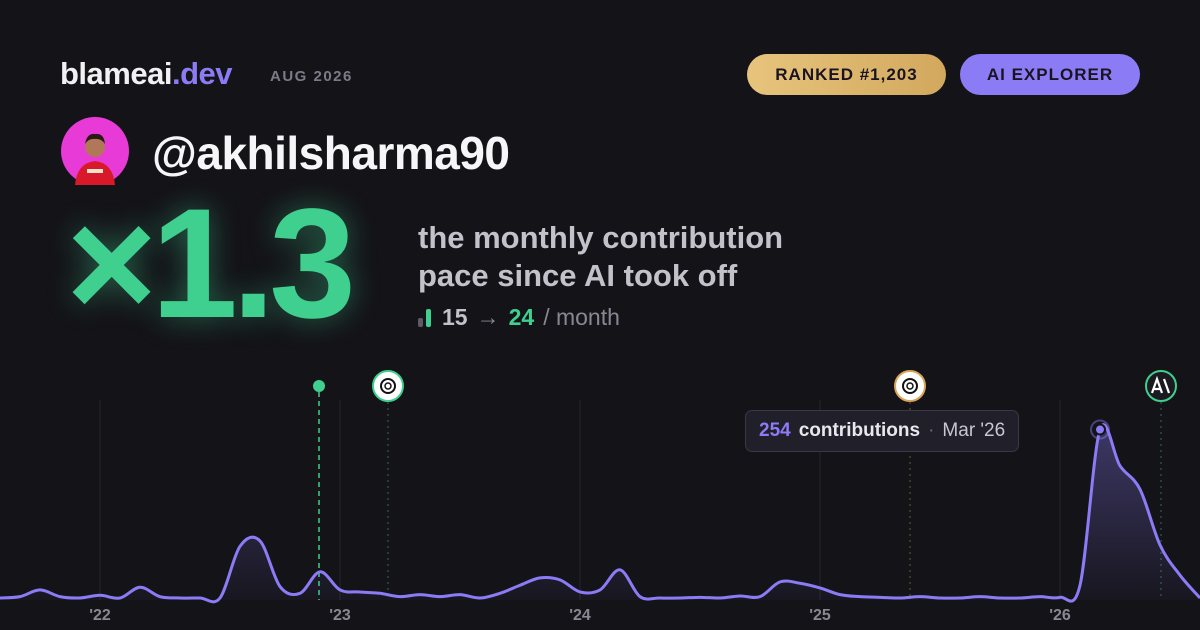 This screenshot has height=630, width=1200. I want to click on pace: 15 → 24 / month, so click(519, 317).